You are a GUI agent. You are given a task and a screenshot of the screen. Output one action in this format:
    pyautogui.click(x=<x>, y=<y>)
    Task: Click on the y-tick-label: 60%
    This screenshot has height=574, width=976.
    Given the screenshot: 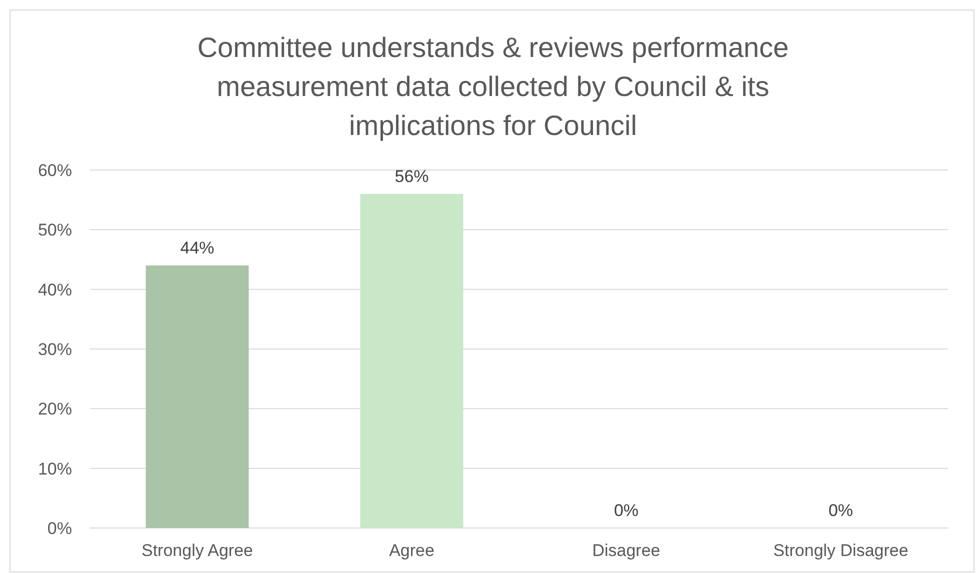 What is the action you would take?
    pyautogui.click(x=55, y=170)
    